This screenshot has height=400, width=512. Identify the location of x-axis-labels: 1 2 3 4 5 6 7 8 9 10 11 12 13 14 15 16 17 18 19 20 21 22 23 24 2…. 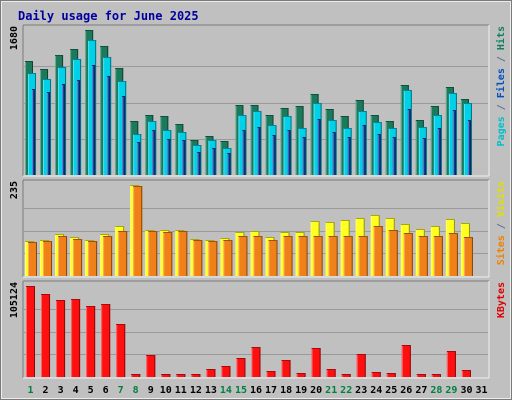
(257, 390).